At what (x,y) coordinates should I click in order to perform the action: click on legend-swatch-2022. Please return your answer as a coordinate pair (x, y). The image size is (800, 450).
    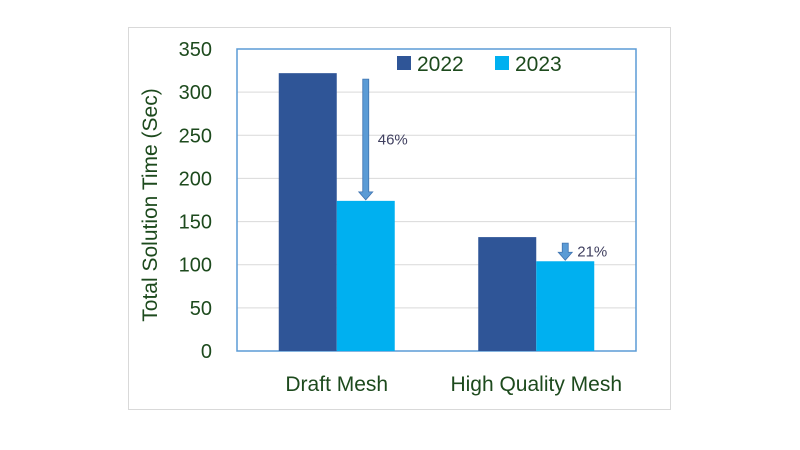
    Looking at the image, I should click on (404, 63).